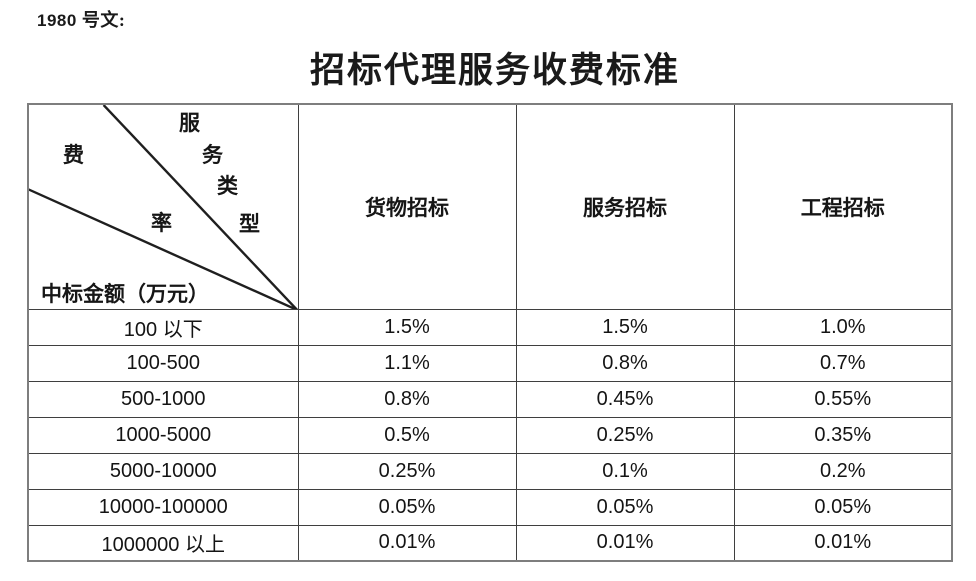  Describe the element at coordinates (625, 206) in the screenshot. I see `column-header-service: 服务招标` at that location.